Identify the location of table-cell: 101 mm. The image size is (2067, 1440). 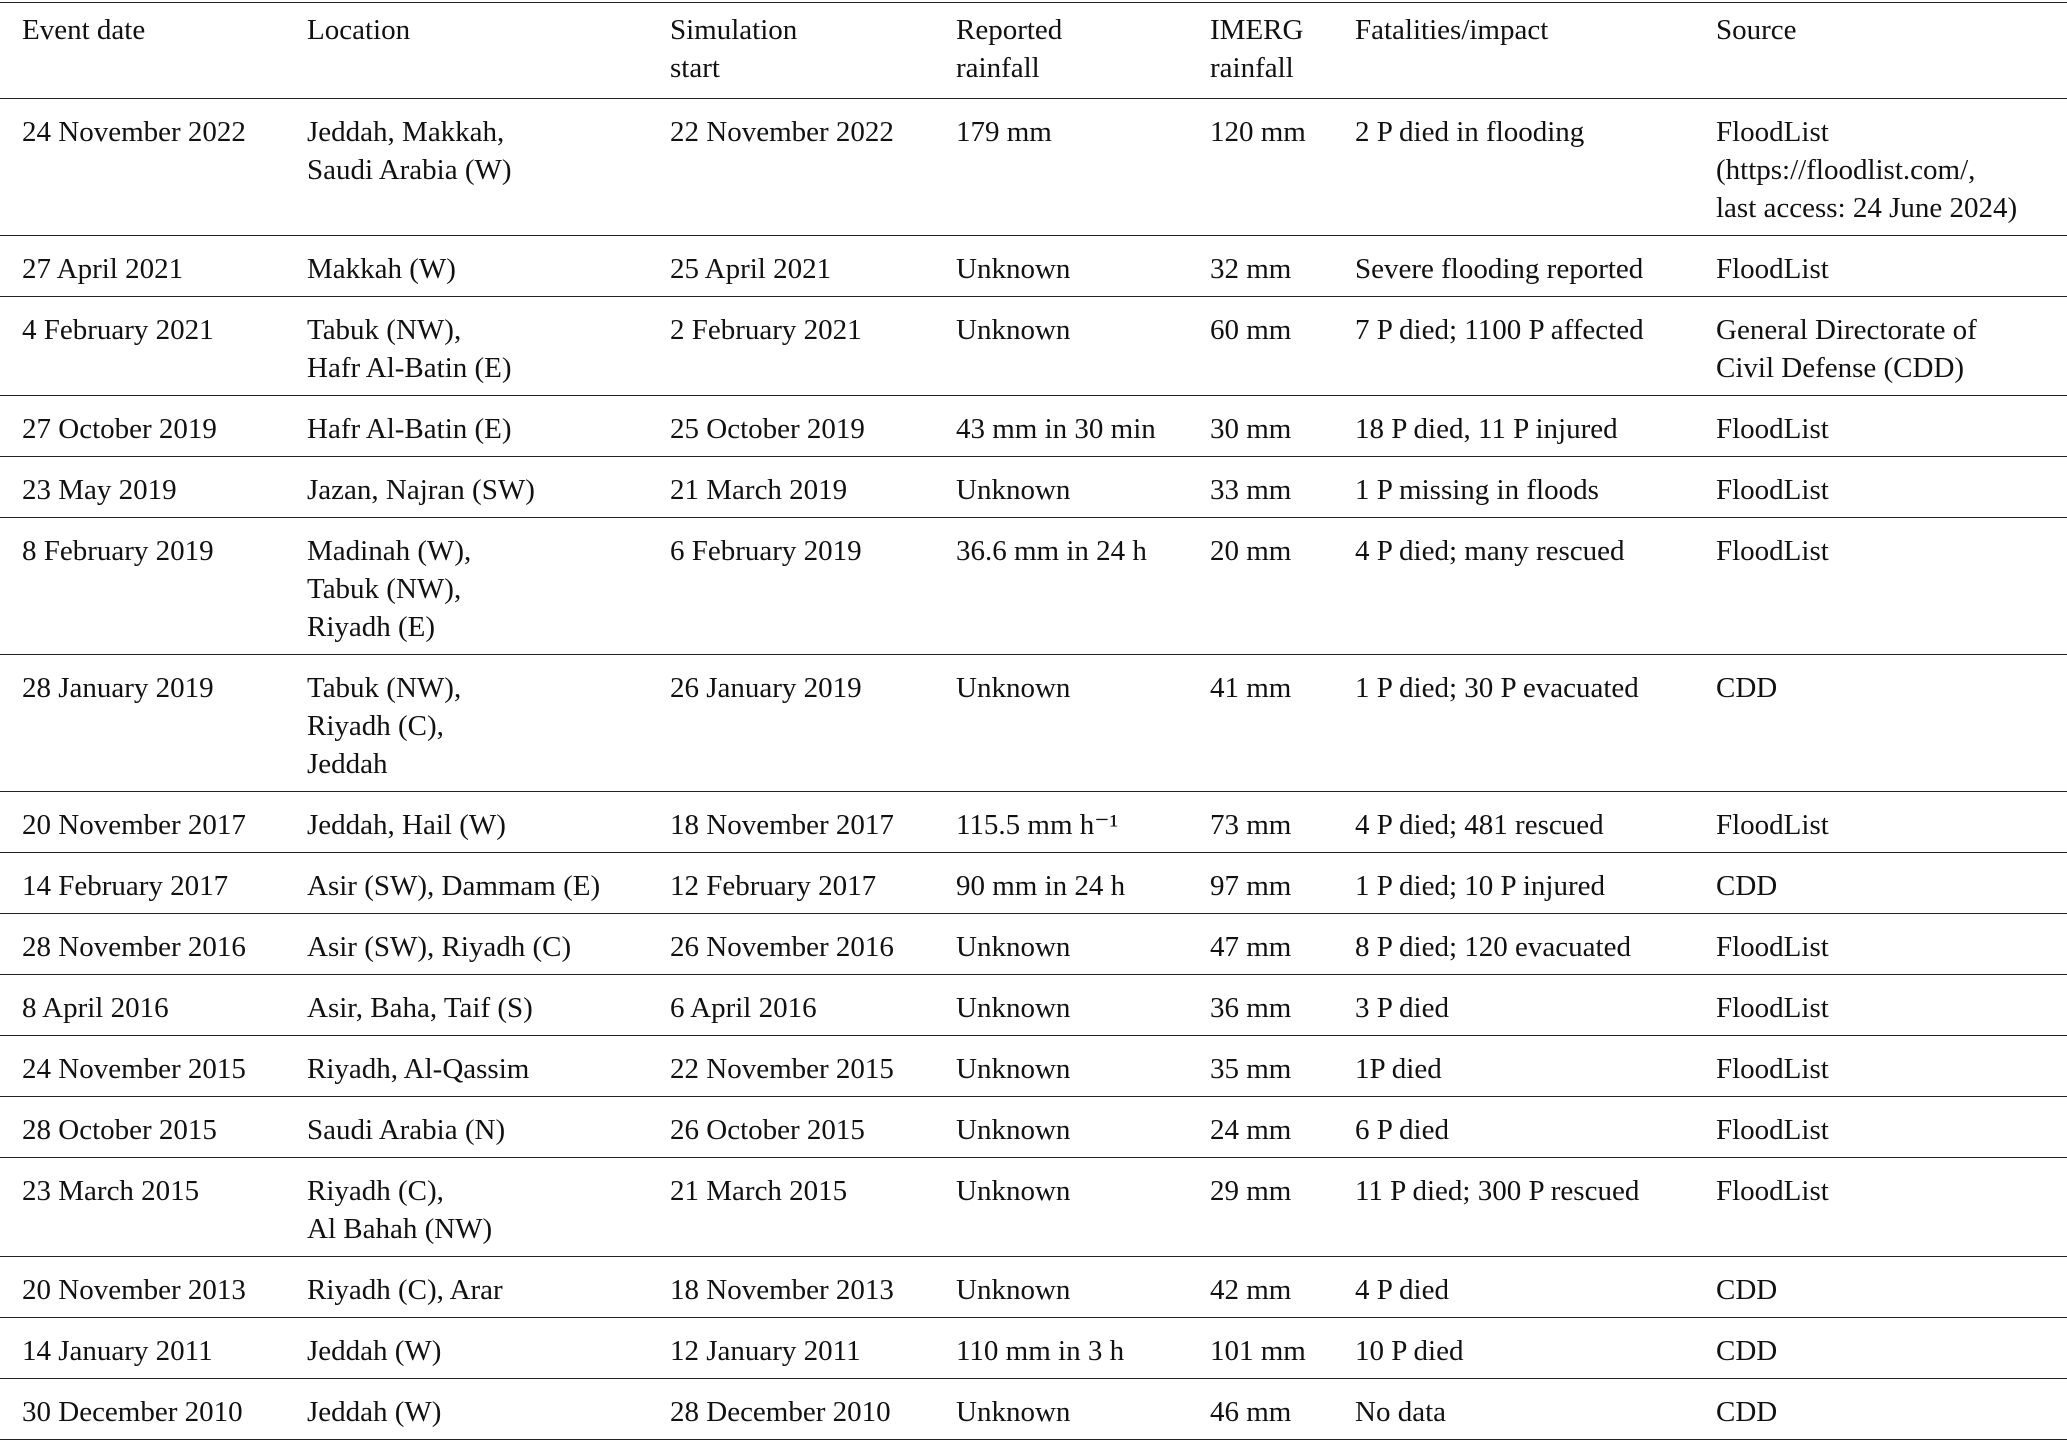
(1282, 1348).